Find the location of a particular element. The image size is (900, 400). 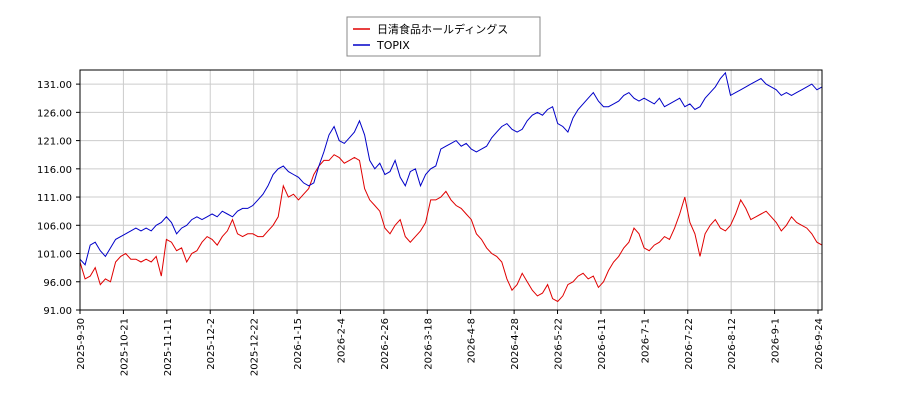

x-tick-label: 2026-4-8 is located at coordinates (472, 340).